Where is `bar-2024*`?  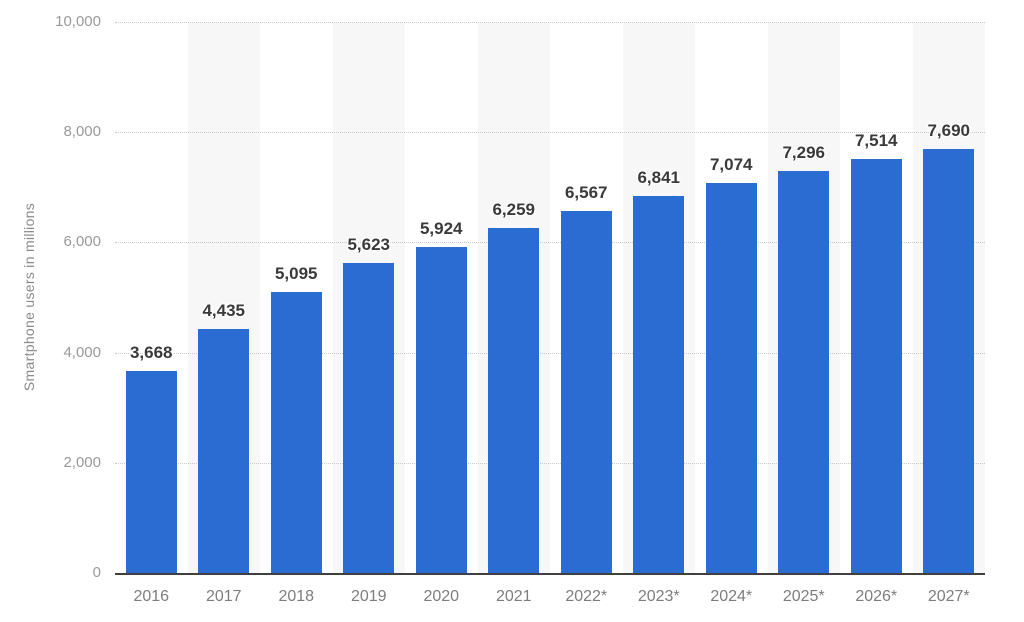
bar-2024* is located at coordinates (731, 378).